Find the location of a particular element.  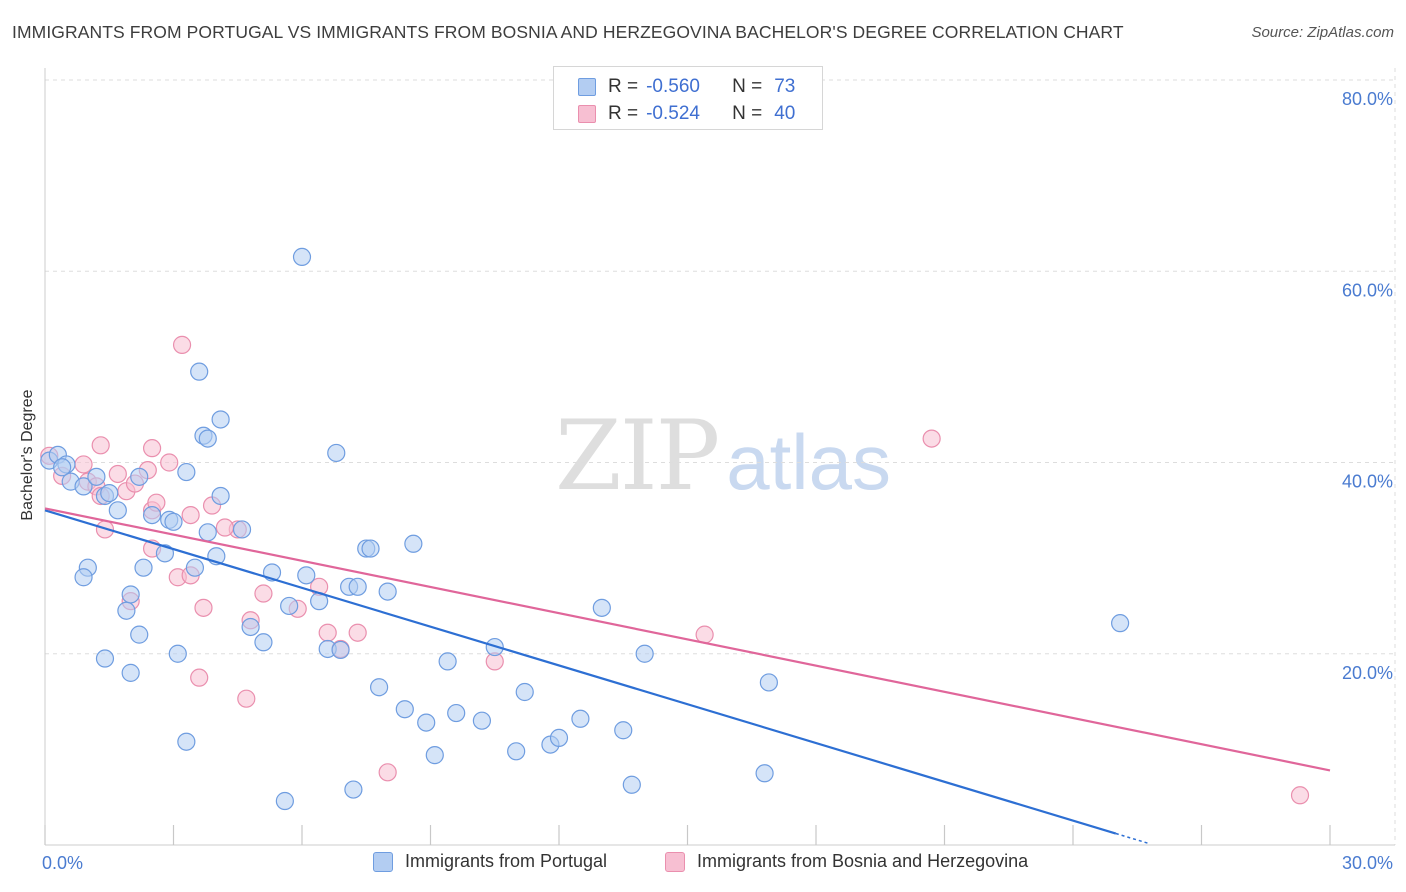

legend-label-portugal: Immigrants from Portugal is located at coordinates (506, 861).